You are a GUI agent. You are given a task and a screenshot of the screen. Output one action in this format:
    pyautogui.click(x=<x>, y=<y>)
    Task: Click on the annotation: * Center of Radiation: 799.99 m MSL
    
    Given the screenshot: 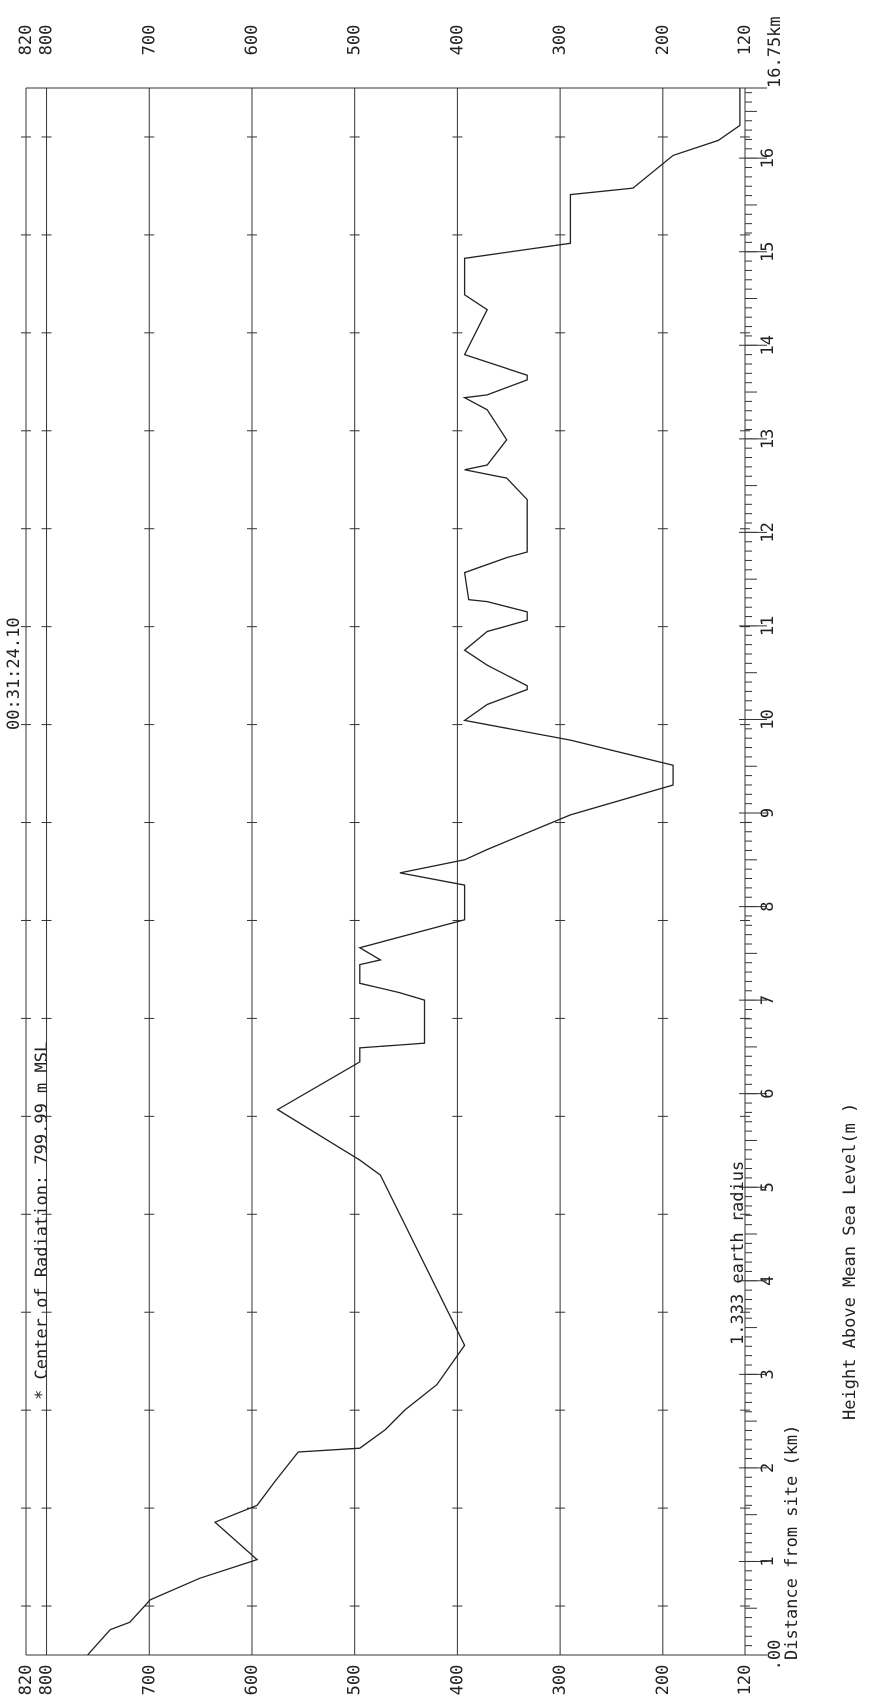 What is the action you would take?
    pyautogui.click(x=42, y=1221)
    